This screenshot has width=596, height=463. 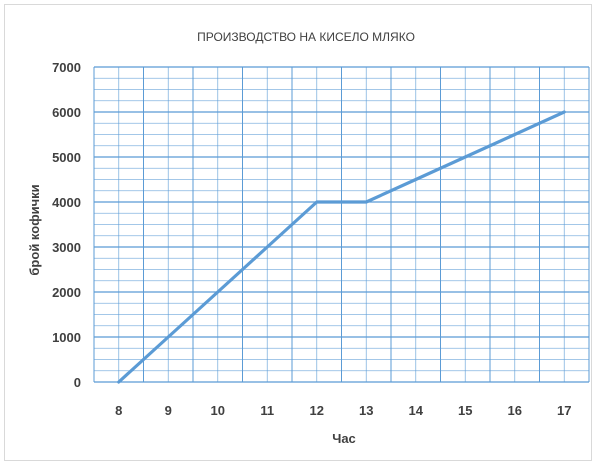 I want to click on x-tick-label: 10, so click(x=218, y=410).